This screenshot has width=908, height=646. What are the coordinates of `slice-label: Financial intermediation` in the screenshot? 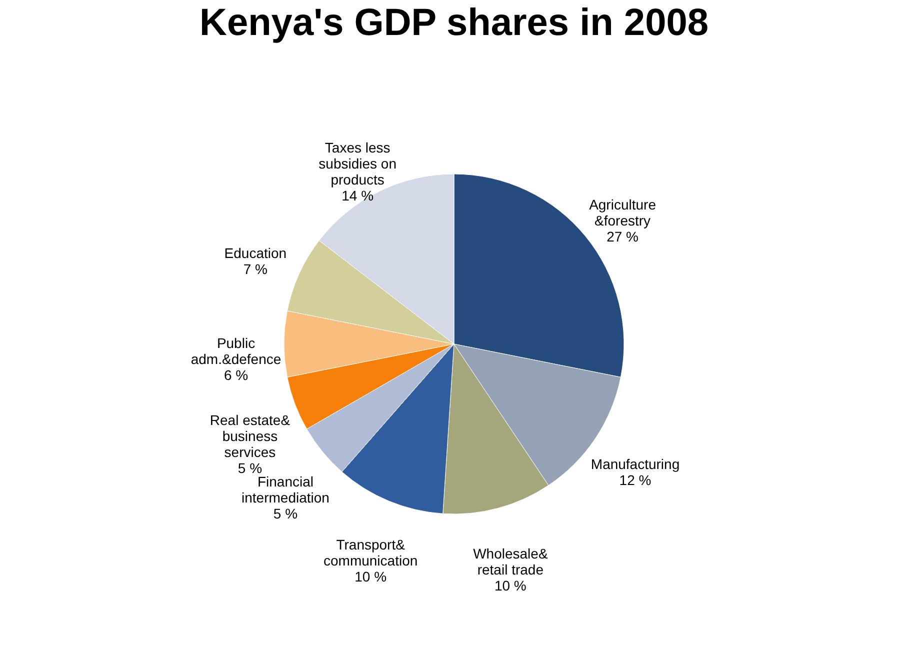 It's located at (286, 489).